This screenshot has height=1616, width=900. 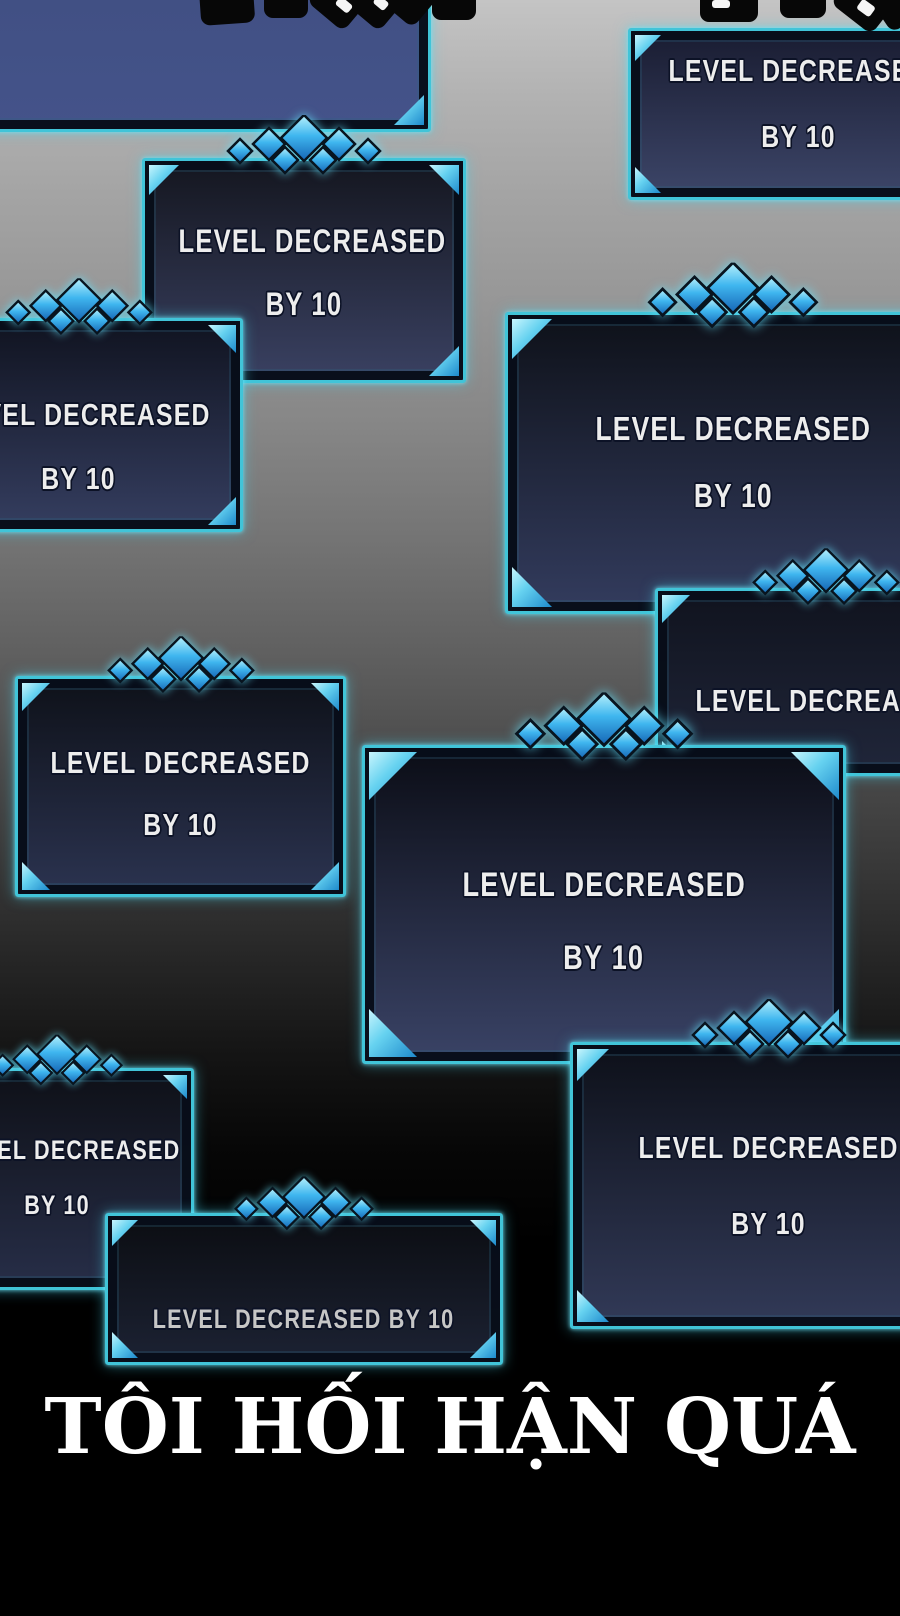 I want to click on notif-right-edge: LEVEL DECREASED, so click(x=777, y=662).